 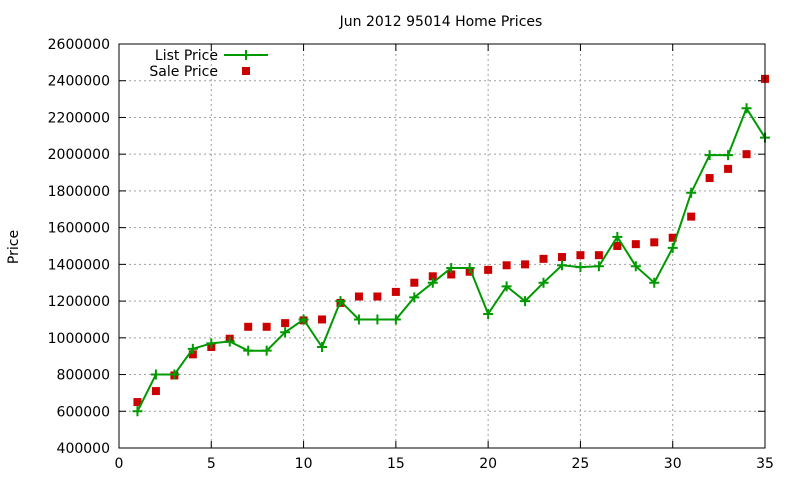 What do you see at coordinates (14, 247) in the screenshot?
I see `y-axis-label: Price` at bounding box center [14, 247].